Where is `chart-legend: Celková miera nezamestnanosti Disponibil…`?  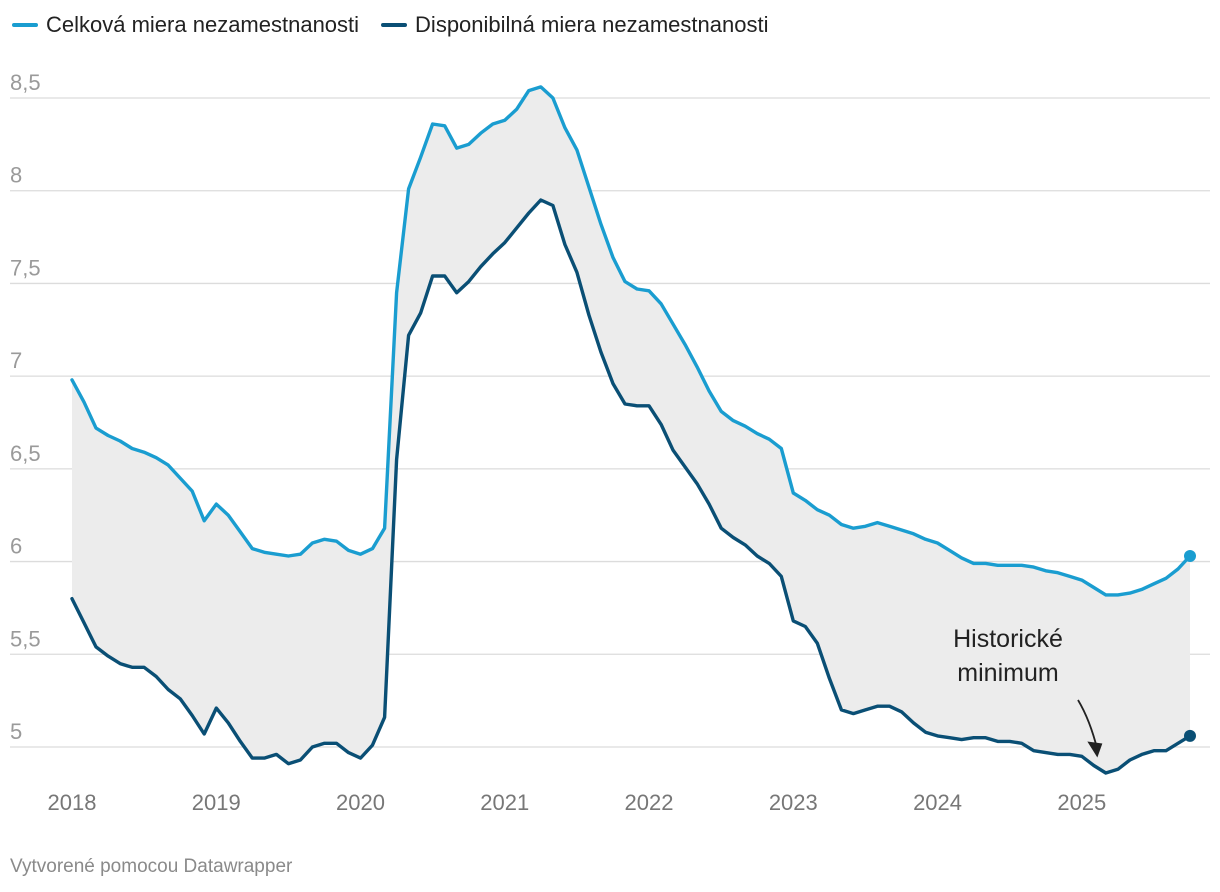 chart-legend: Celková miera nezamestnanosti Disponibil… is located at coordinates (390, 25).